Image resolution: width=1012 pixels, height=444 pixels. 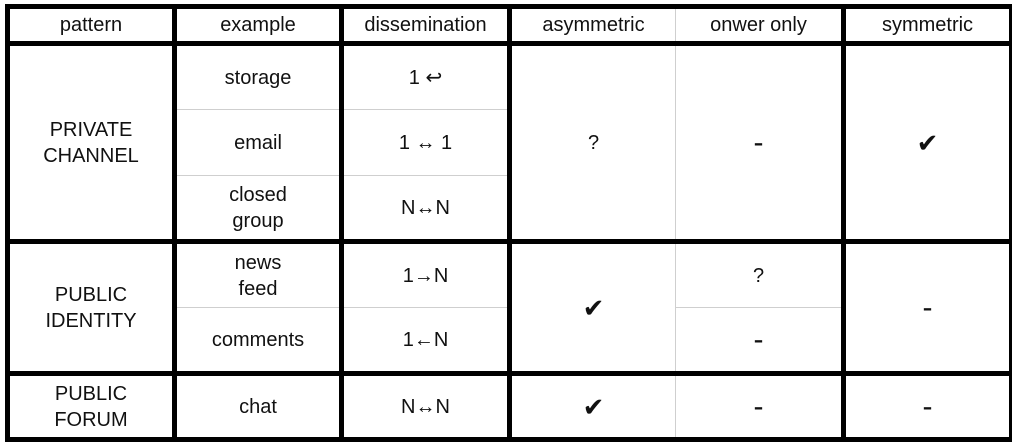 I want to click on example-cell: email, so click(x=258, y=142).